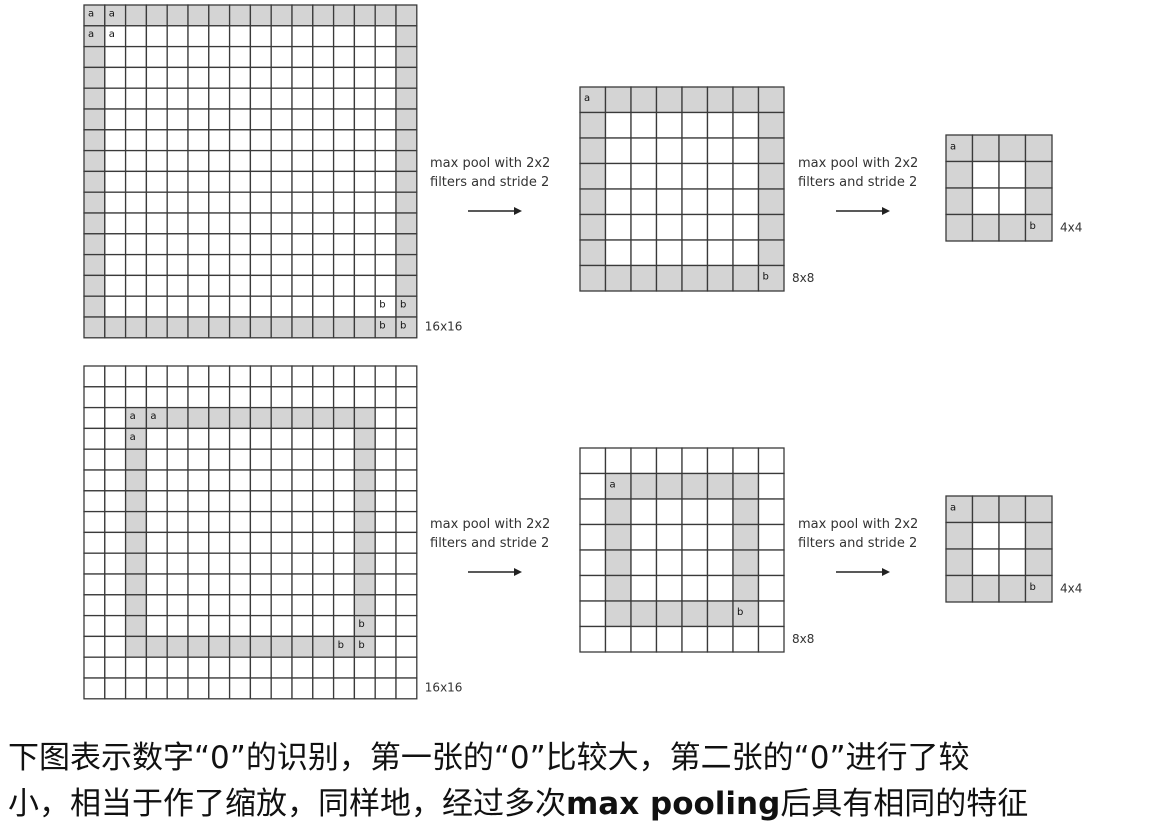  What do you see at coordinates (490, 163) in the screenshot?
I see `pool-label-line: max pool with 2x2` at bounding box center [490, 163].